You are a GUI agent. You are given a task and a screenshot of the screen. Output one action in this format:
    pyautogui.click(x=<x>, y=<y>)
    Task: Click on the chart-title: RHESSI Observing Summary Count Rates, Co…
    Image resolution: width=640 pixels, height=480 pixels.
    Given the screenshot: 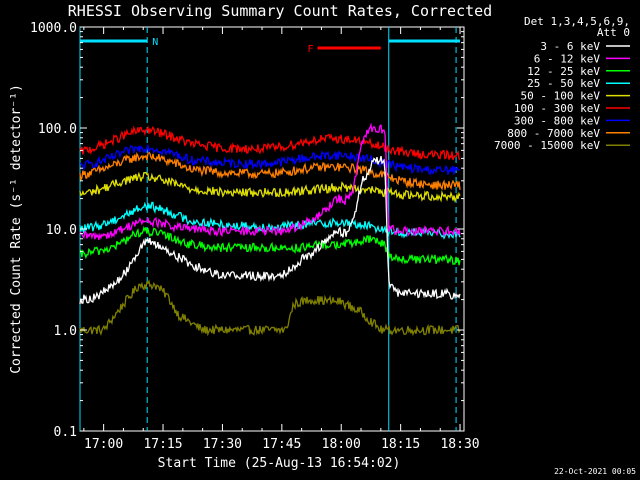 What is the action you would take?
    pyautogui.click(x=280, y=11)
    